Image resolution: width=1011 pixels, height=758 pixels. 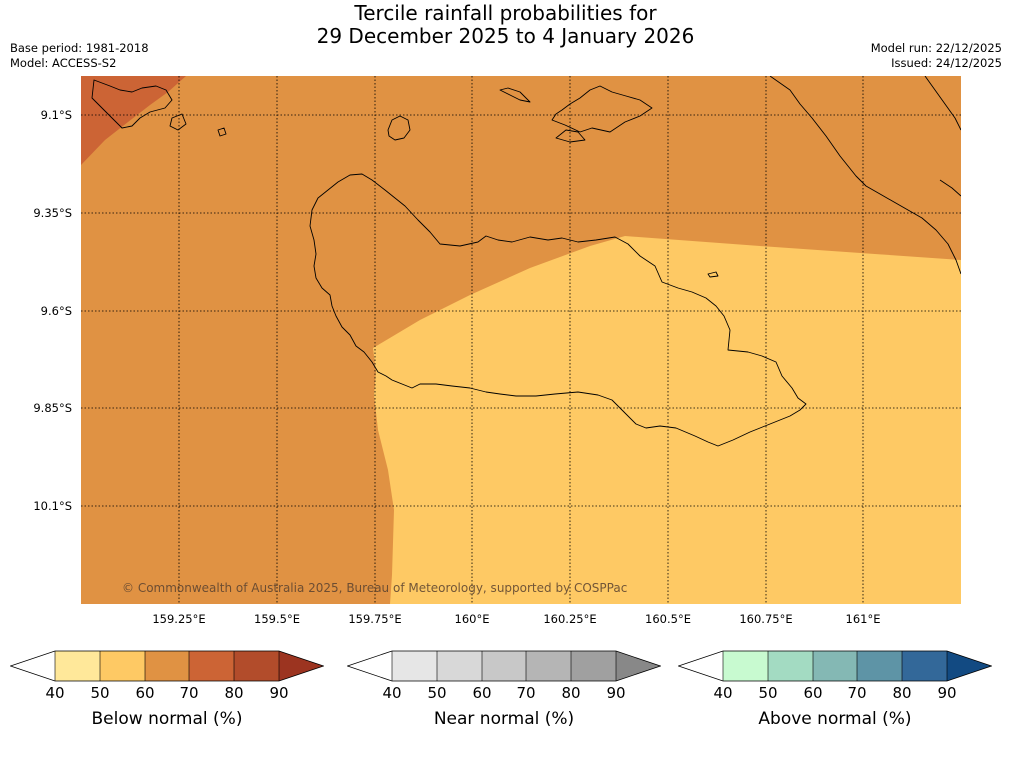 I want to click on coastline-russell-islands, so click(x=159, y=108).